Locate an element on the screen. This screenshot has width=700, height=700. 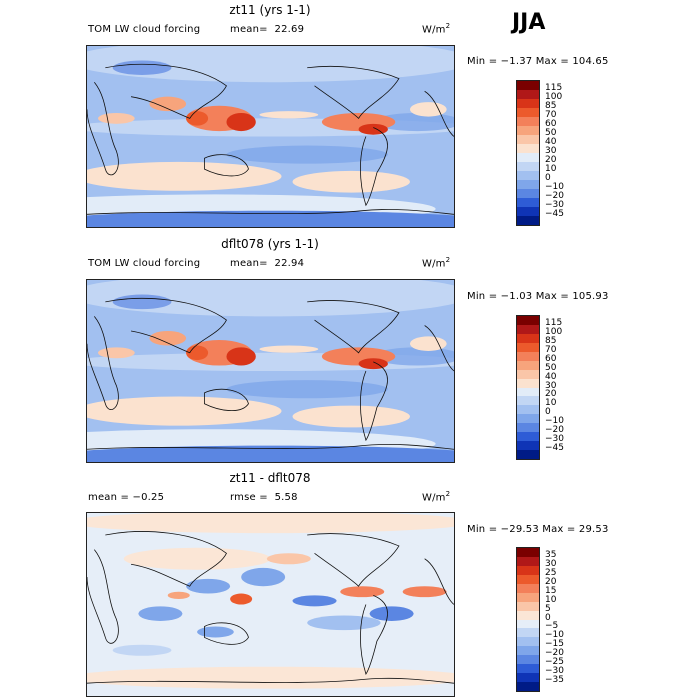
colorbar-tick-label: 100 is located at coordinates (554, 97).